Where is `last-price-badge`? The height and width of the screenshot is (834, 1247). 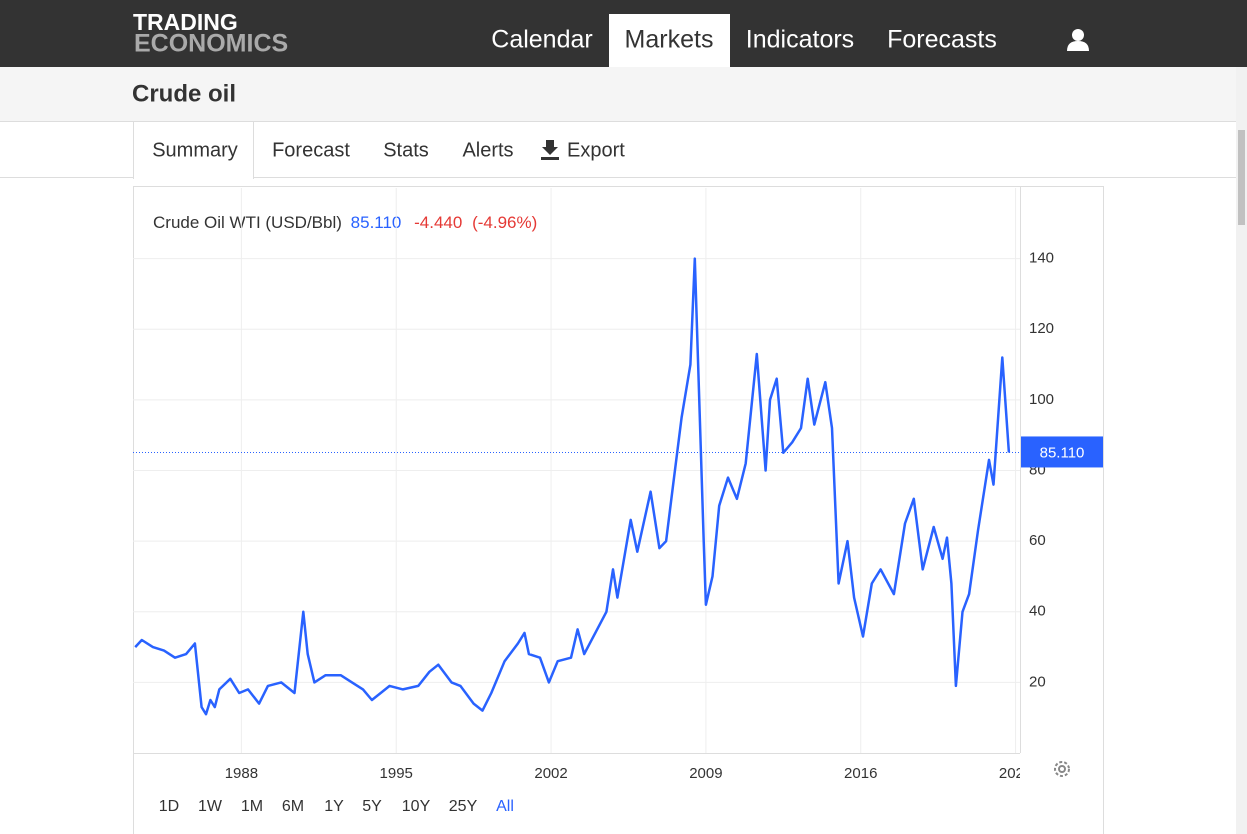 last-price-badge is located at coordinates (1062, 452).